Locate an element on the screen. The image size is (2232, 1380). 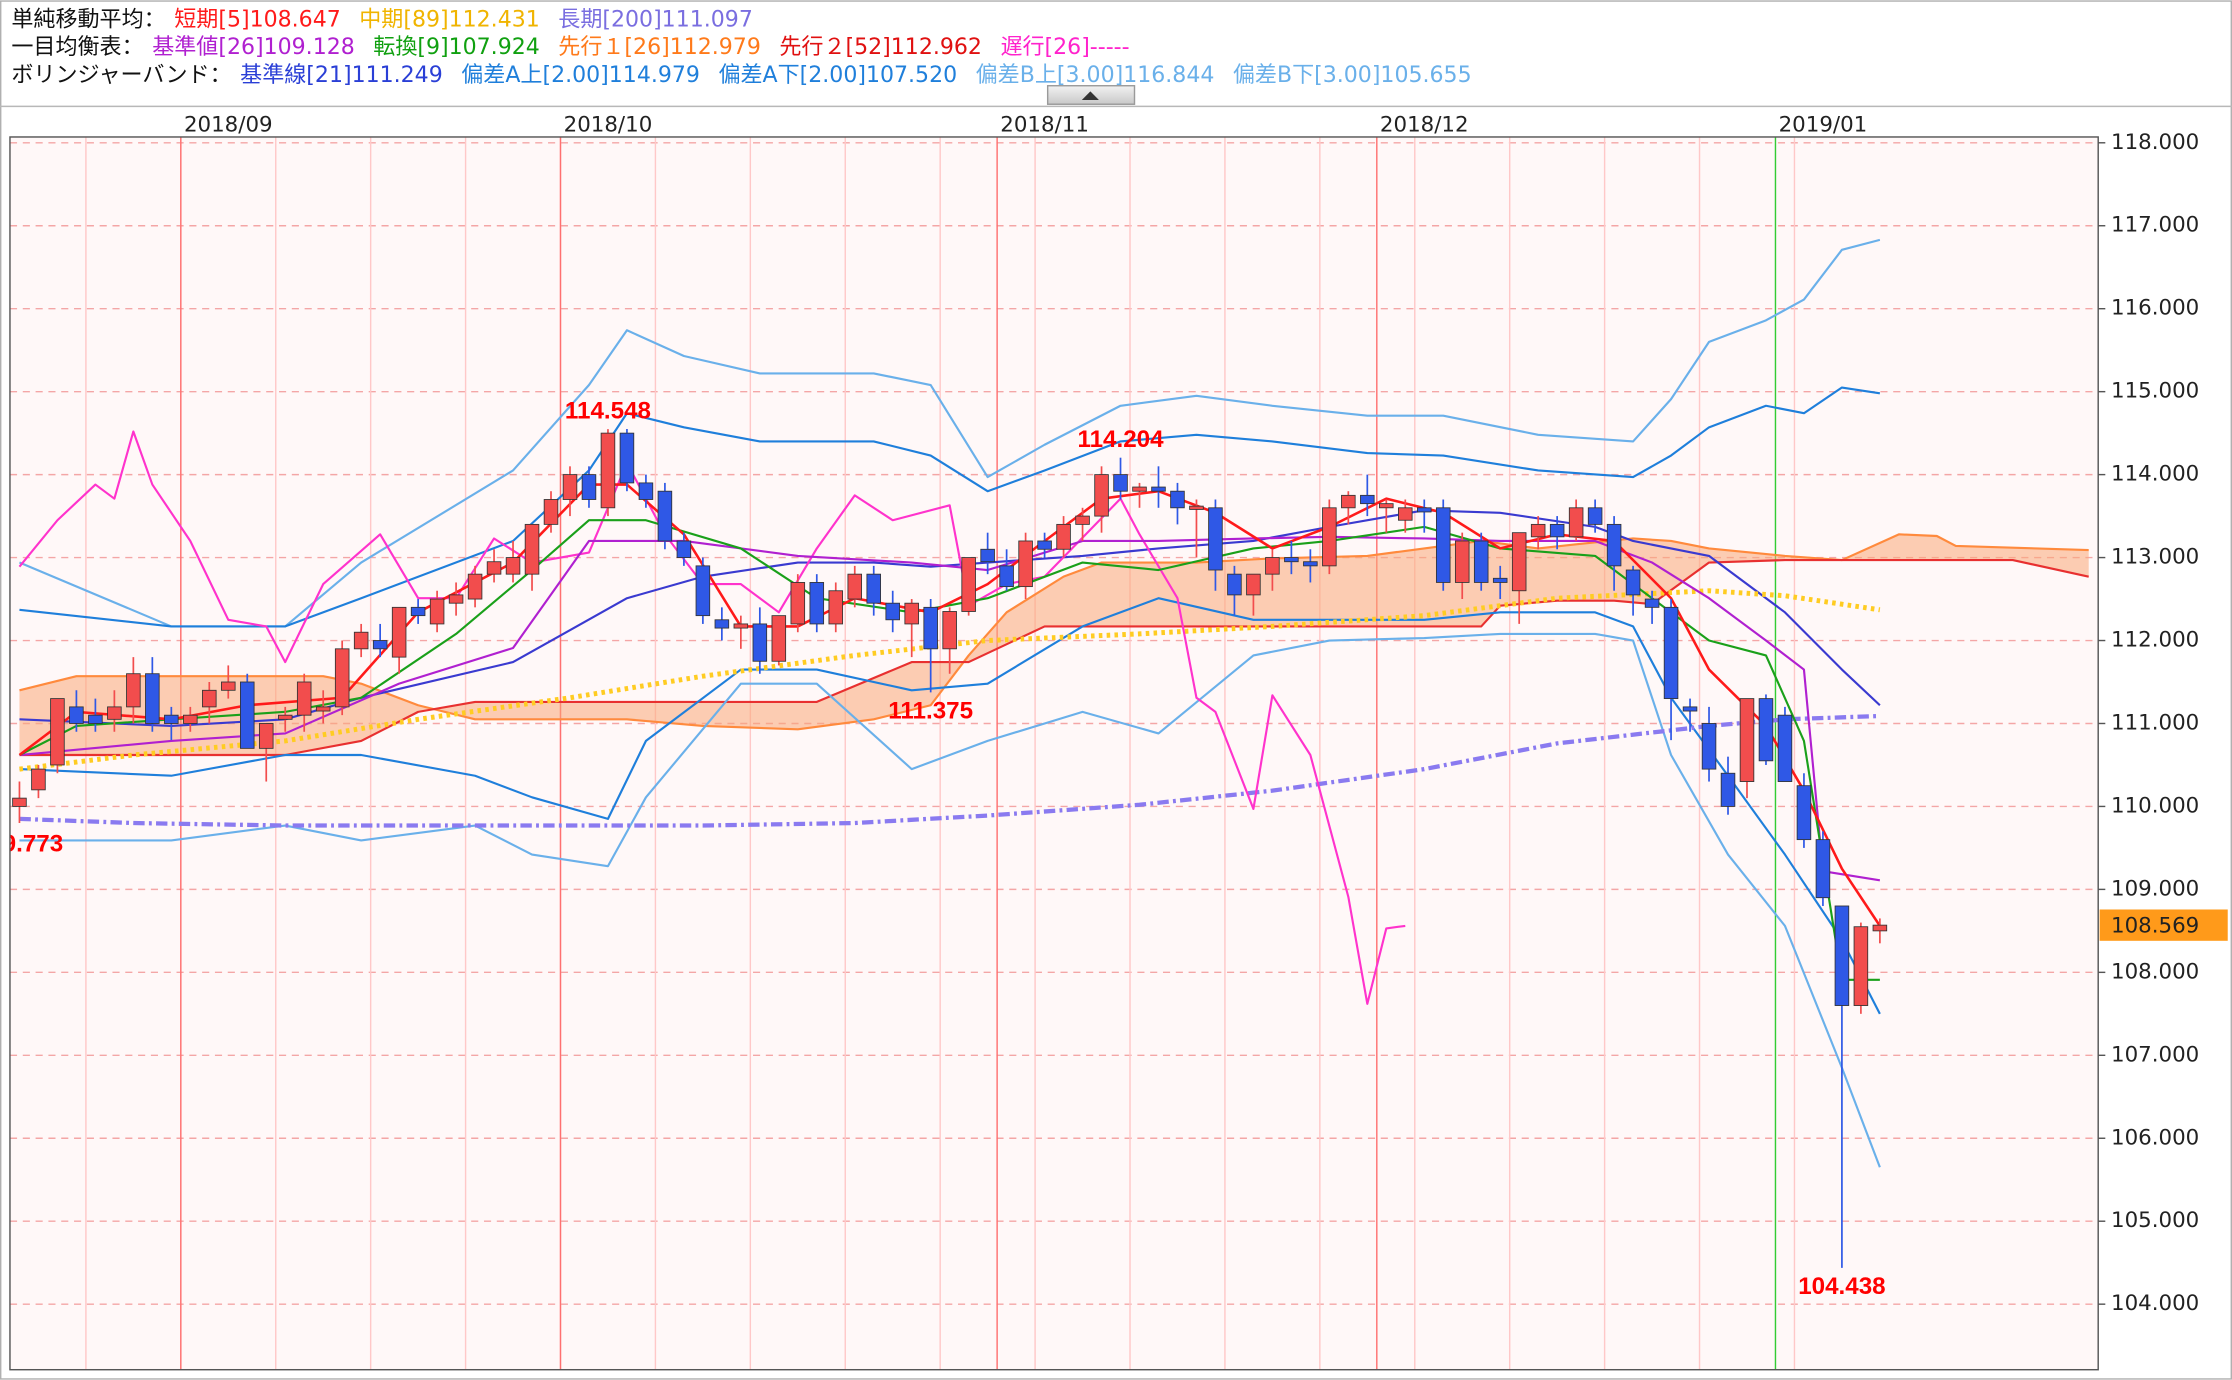
legend-item: 偏差A上[2.00]114.979 is located at coordinates (580, 75).